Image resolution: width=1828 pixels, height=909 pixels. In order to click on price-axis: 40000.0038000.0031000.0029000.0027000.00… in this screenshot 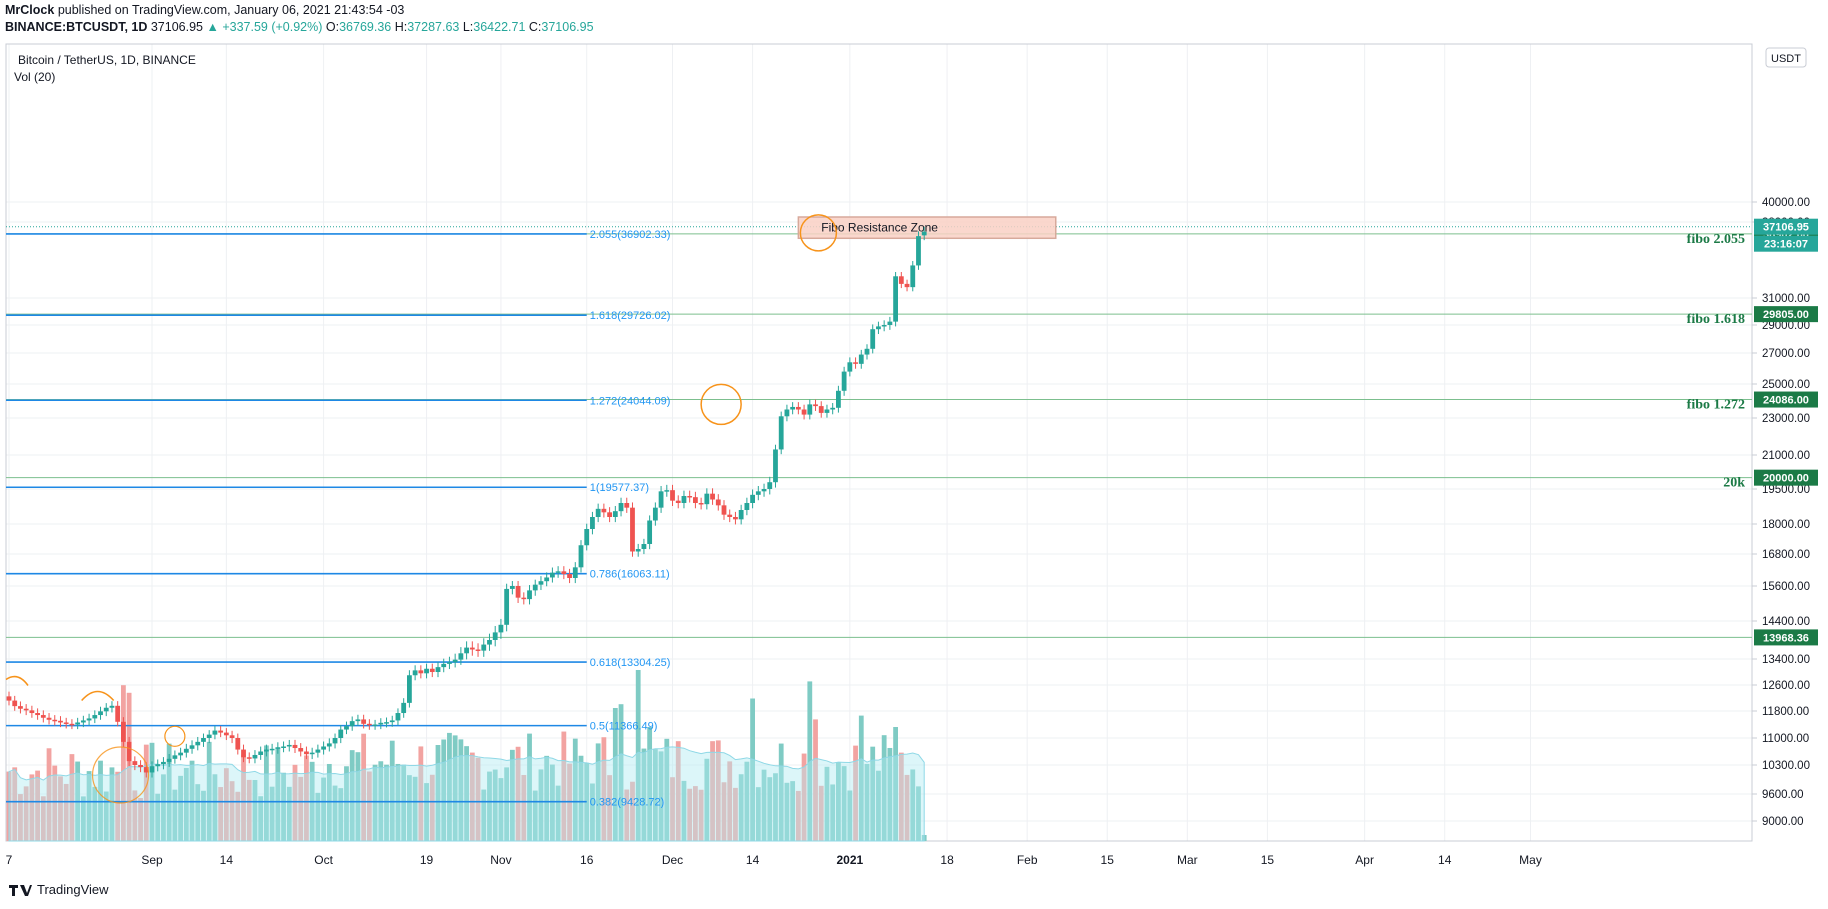, I will do `click(1781, 512)`.